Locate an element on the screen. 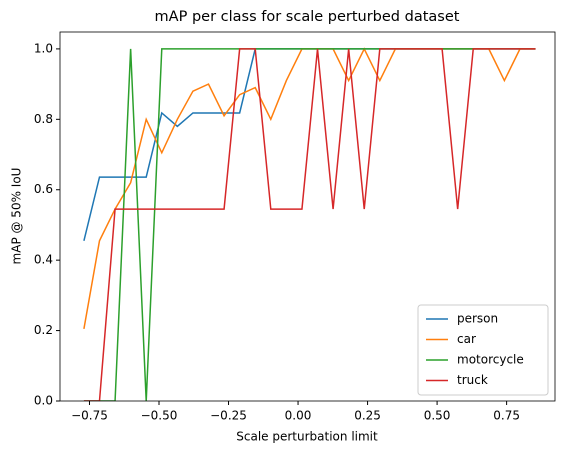 The height and width of the screenshot is (455, 567). x-tick-label: −0.25 is located at coordinates (228, 416).